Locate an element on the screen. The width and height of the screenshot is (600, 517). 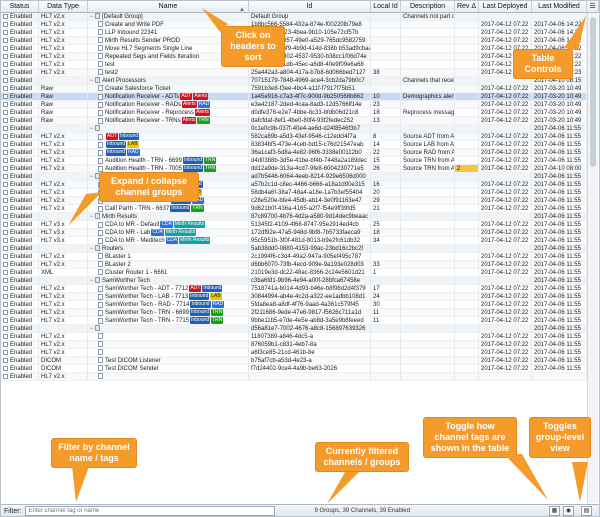
filter-input is located at coordinates (149, 511).